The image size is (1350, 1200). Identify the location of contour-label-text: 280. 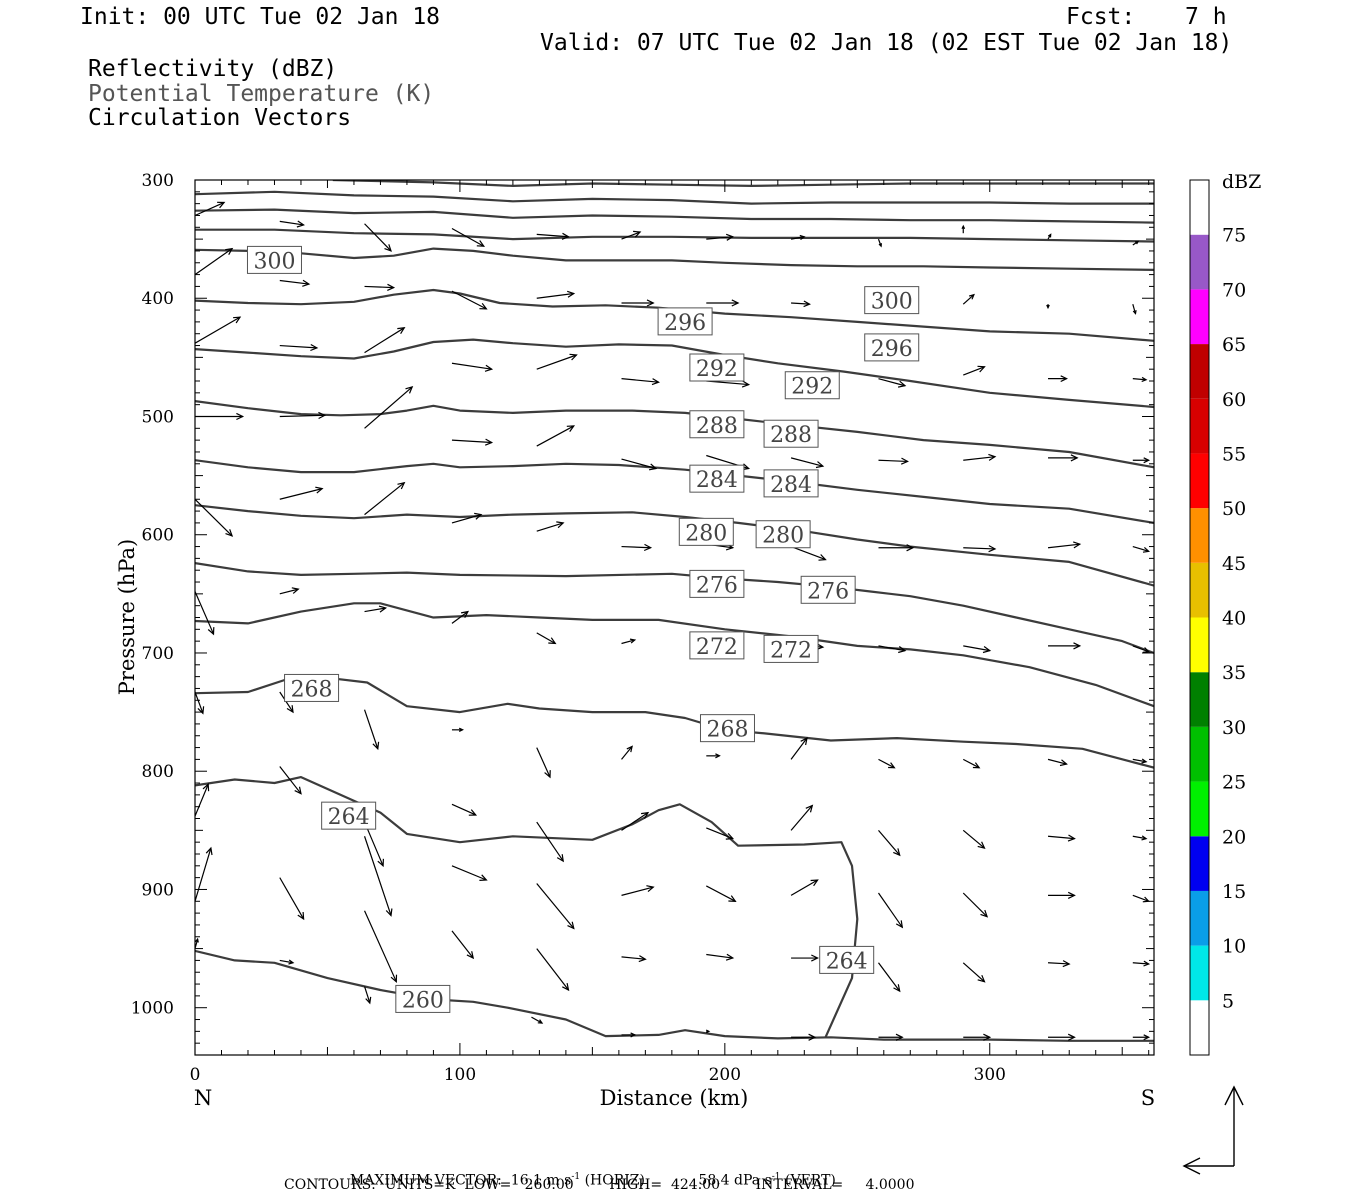
(706, 533).